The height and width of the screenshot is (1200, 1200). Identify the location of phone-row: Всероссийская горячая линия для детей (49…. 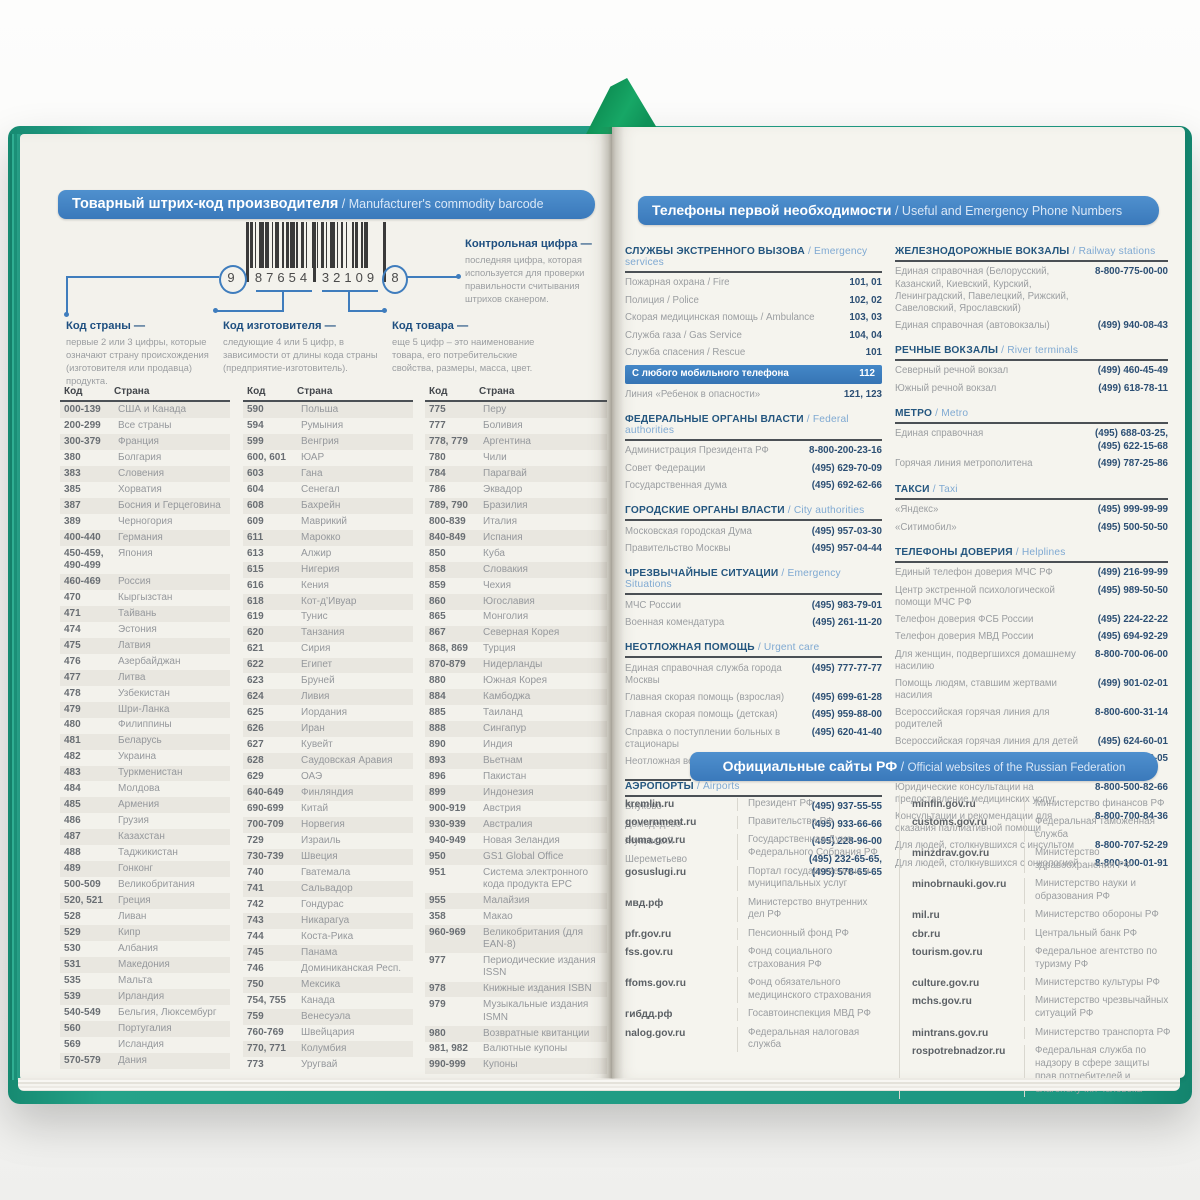
(1031, 742).